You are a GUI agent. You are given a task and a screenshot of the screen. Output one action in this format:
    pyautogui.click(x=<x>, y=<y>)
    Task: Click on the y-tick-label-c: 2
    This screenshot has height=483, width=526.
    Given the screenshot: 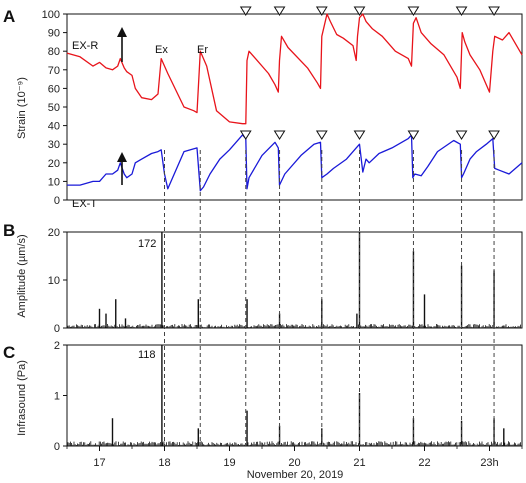 What is the action you would take?
    pyautogui.click(x=57, y=346)
    